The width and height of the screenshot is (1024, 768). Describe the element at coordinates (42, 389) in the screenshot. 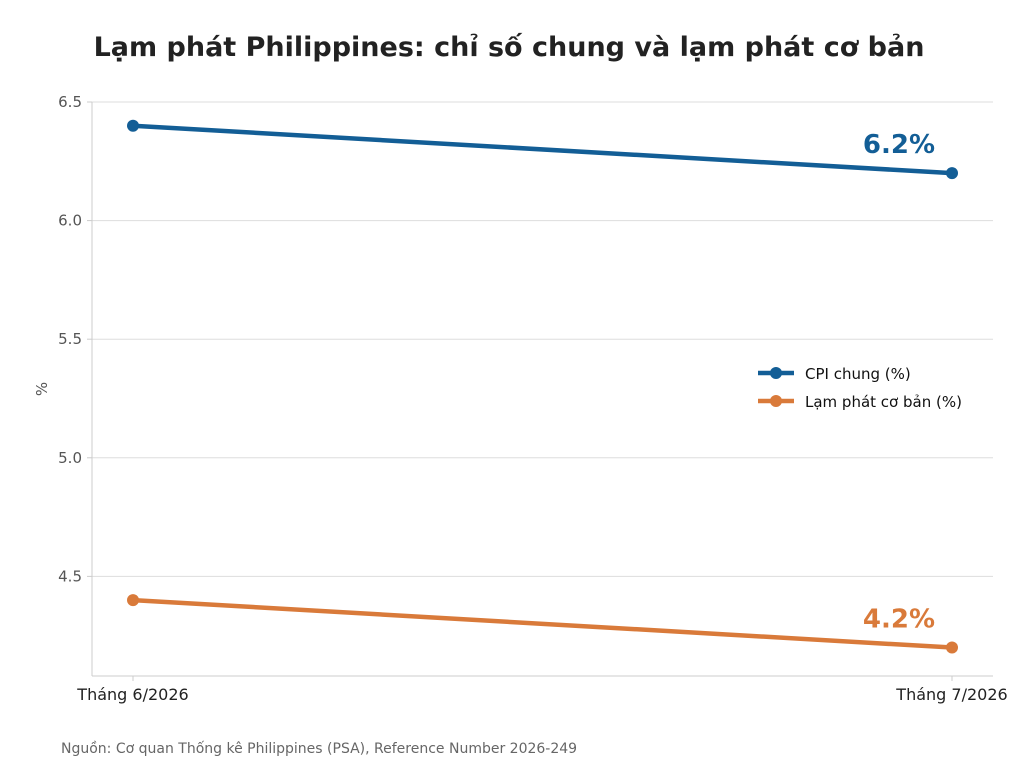

I see `y-axis-label: %` at that location.